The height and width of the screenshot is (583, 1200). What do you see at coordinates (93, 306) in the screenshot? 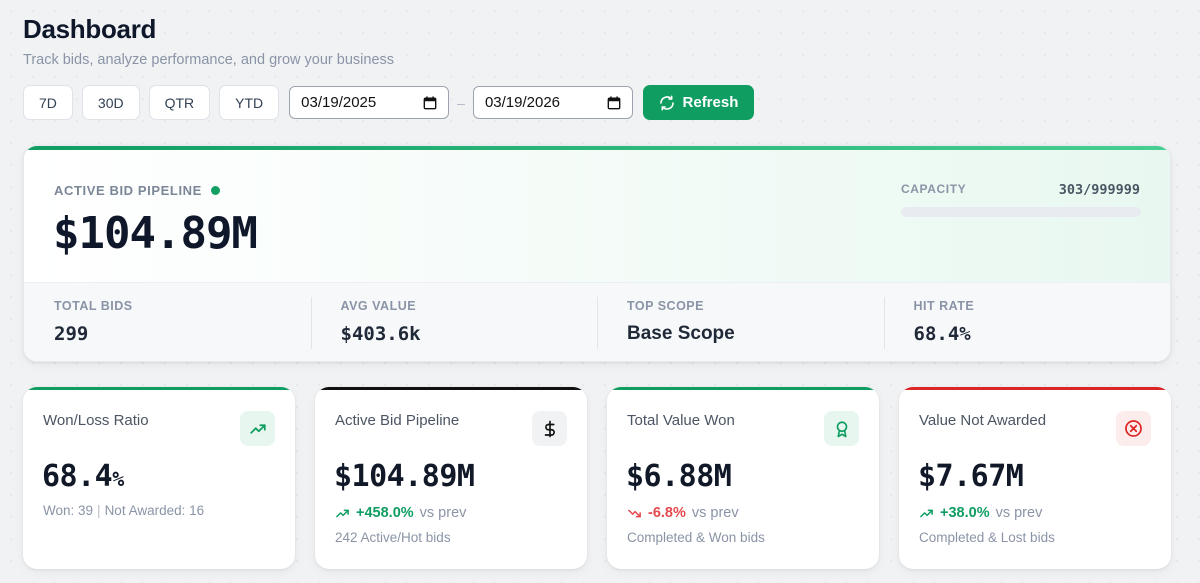
I see `stat-label: TOTAL BIDS` at bounding box center [93, 306].